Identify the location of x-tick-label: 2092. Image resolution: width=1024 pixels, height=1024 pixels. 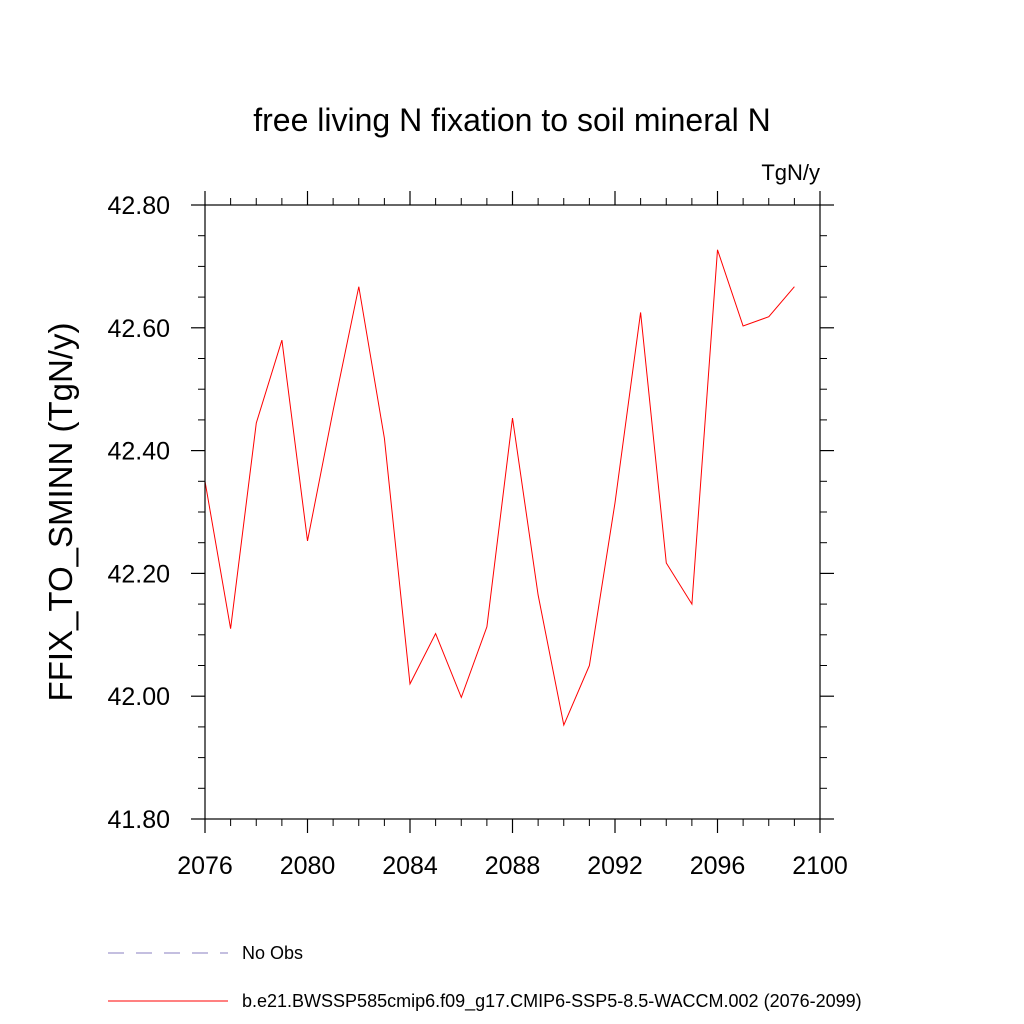
(615, 866).